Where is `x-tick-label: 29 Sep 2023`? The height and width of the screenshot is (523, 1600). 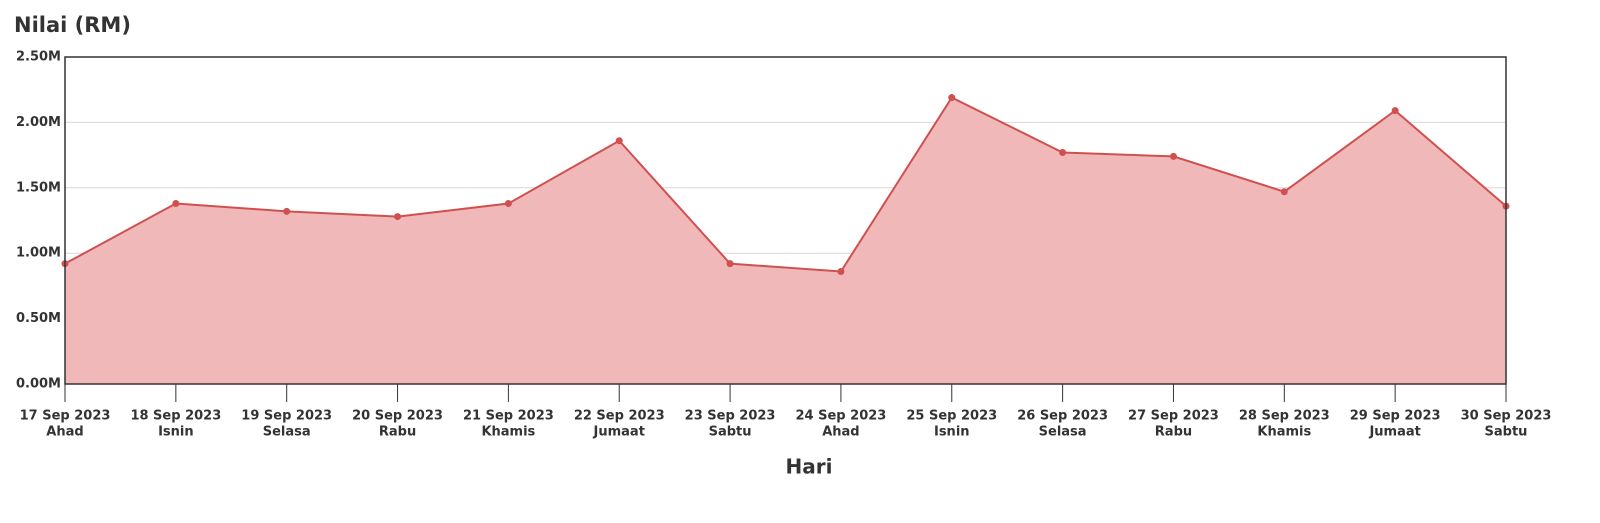 x-tick-label: 29 Sep 2023 is located at coordinates (1395, 416).